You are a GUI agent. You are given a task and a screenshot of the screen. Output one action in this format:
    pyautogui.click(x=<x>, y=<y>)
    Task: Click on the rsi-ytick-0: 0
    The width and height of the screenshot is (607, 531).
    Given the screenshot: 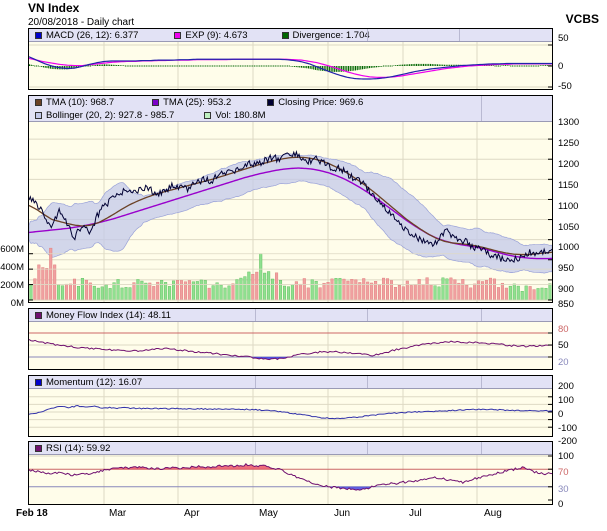 What is the action you would take?
    pyautogui.click(x=561, y=504)
    